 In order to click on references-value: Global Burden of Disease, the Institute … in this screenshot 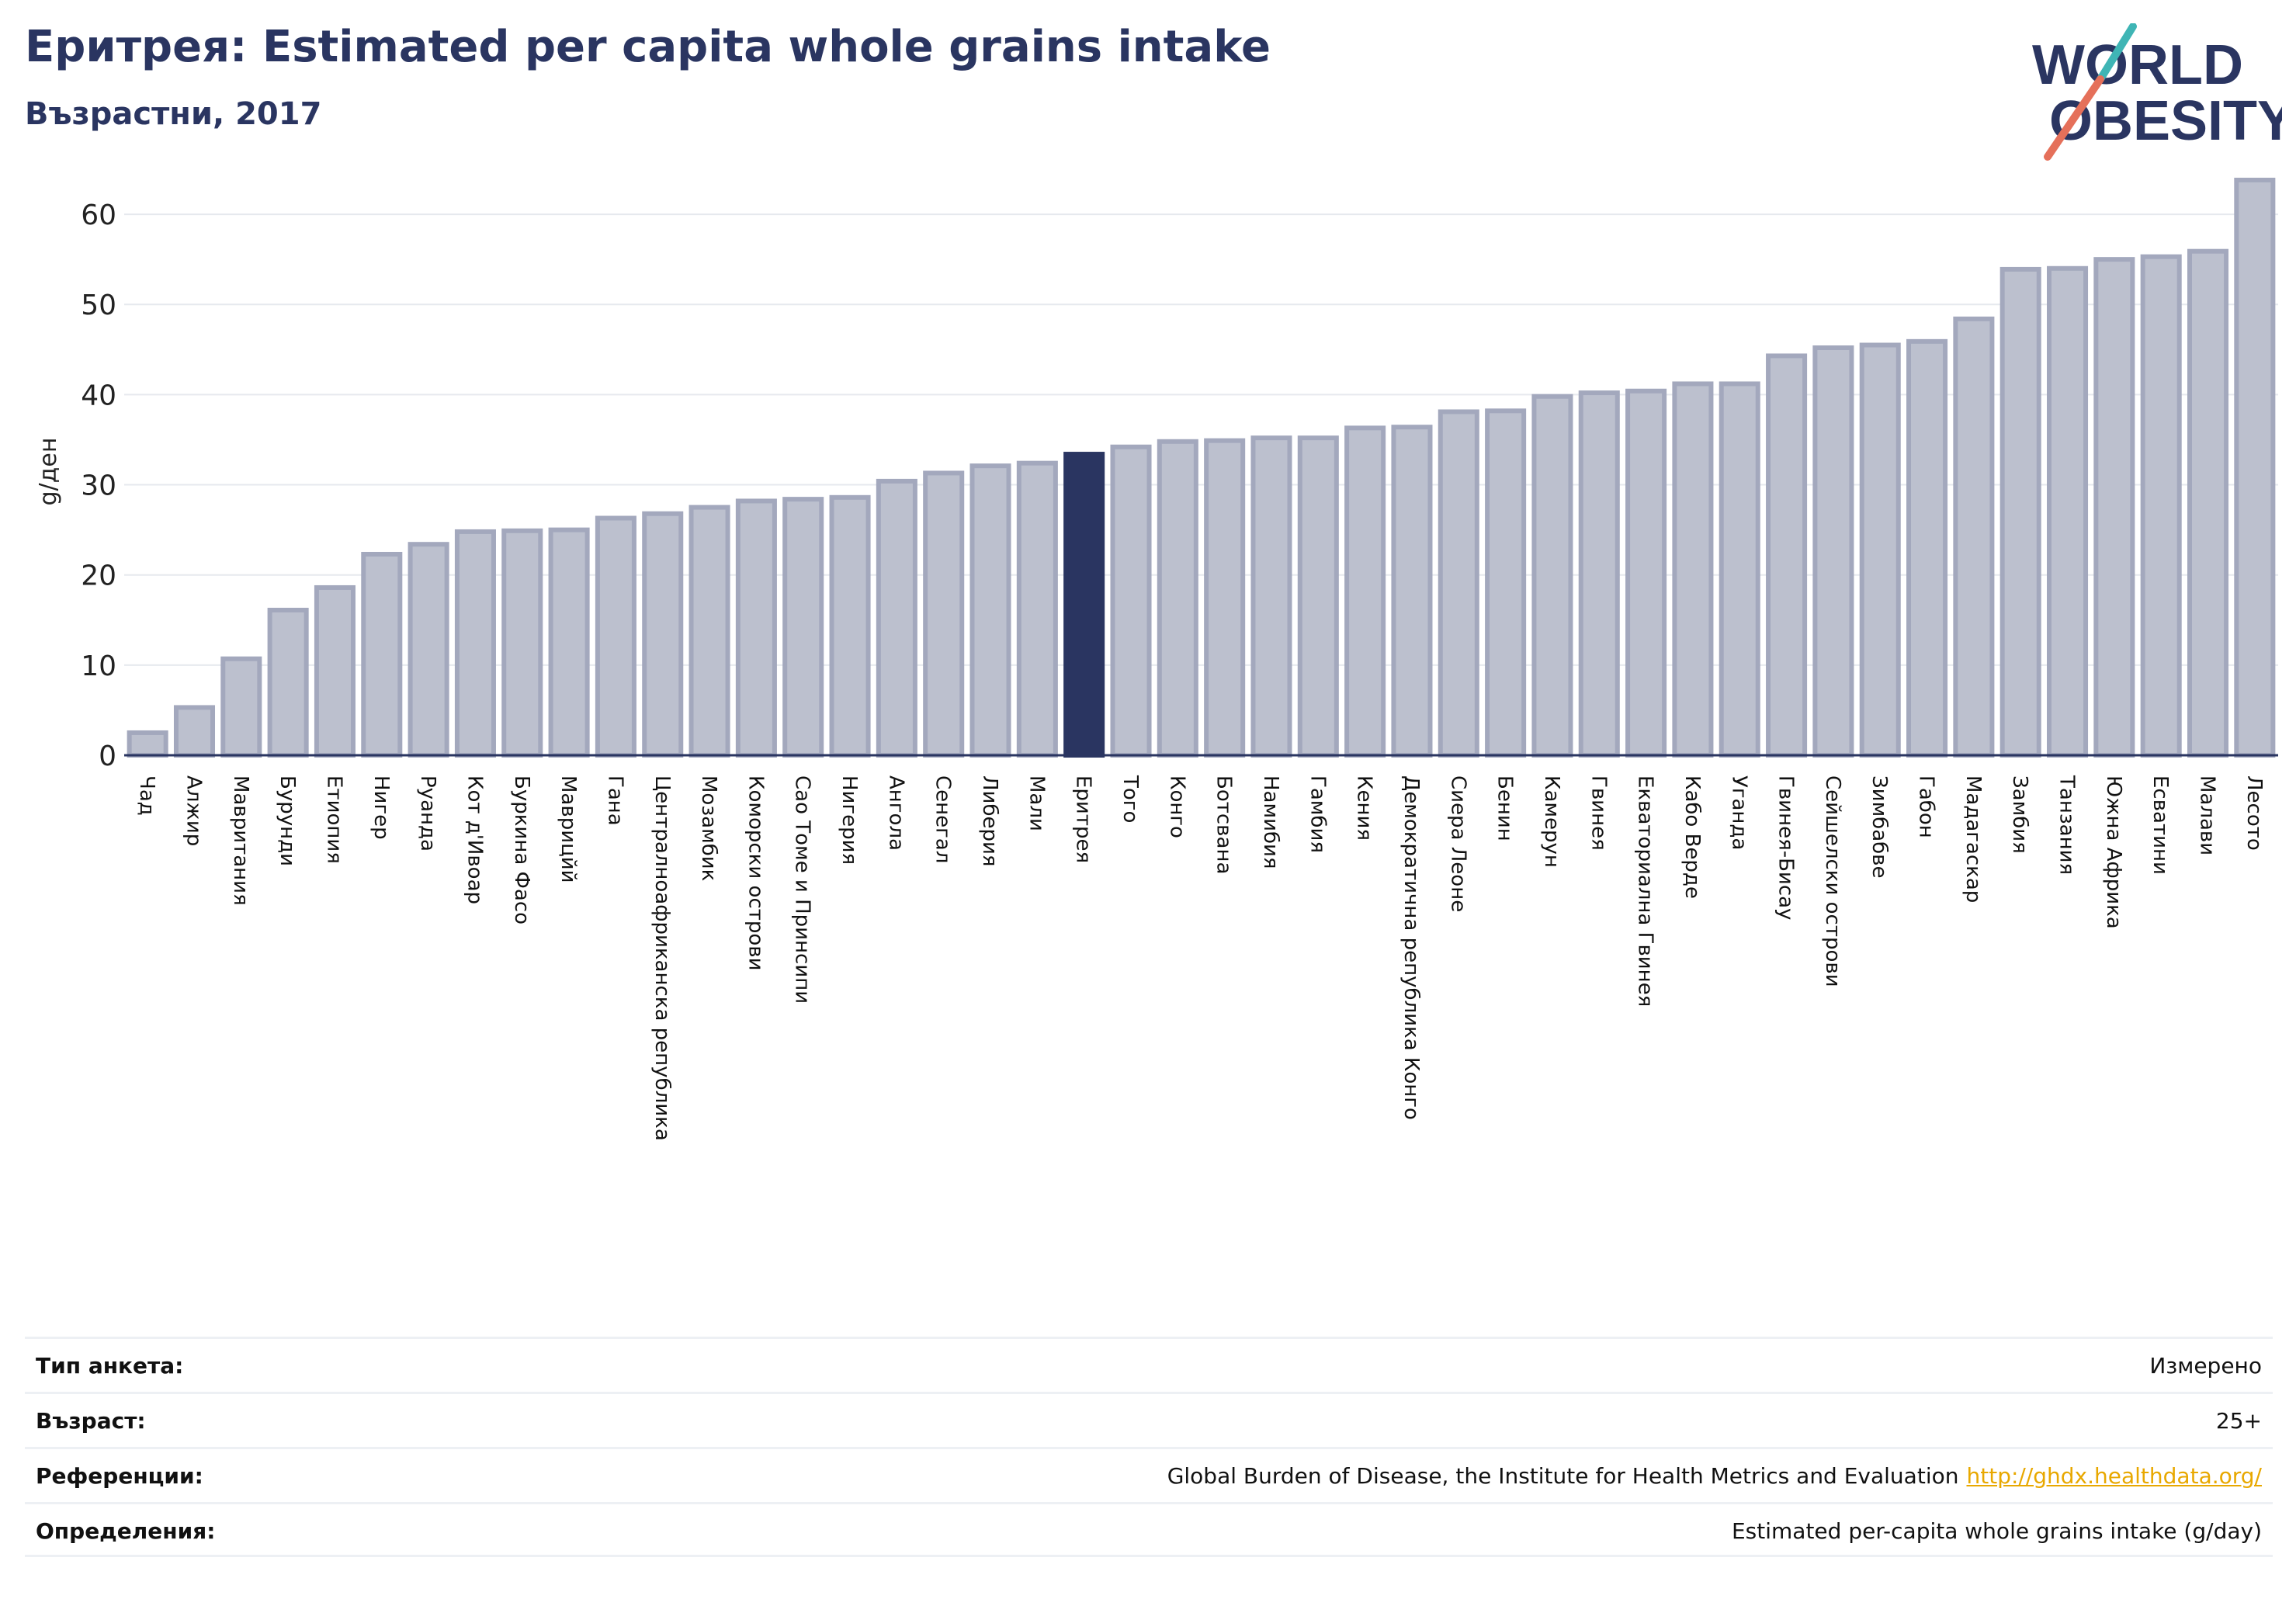, I will do `click(1714, 1476)`.